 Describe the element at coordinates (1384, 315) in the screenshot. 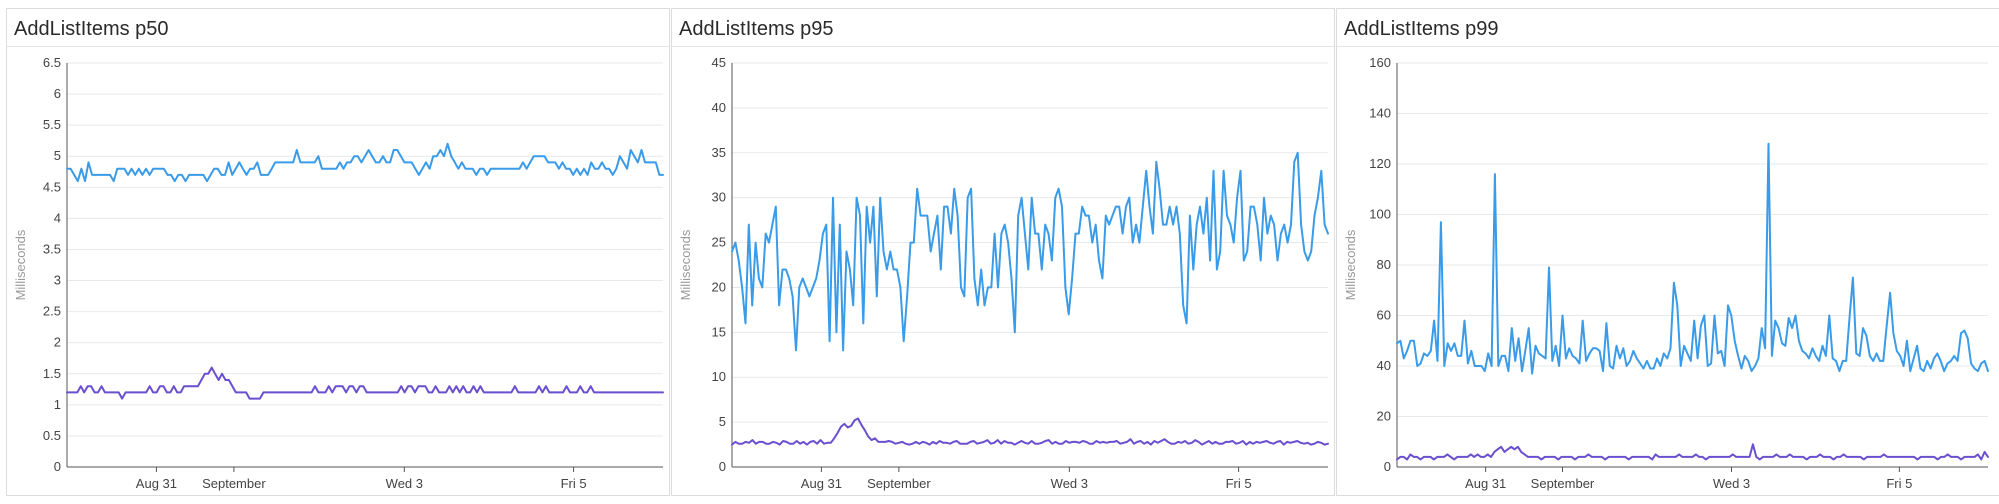

I see `y-tick-label: 60` at that location.